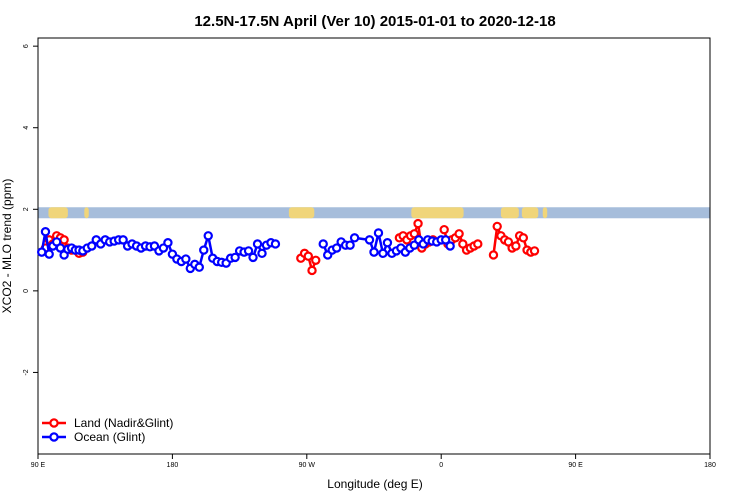 This screenshot has height=500, width=750. What do you see at coordinates (7, 246) in the screenshot?
I see `y-axis-label: XCO2 - MLO trend (ppm)` at bounding box center [7, 246].